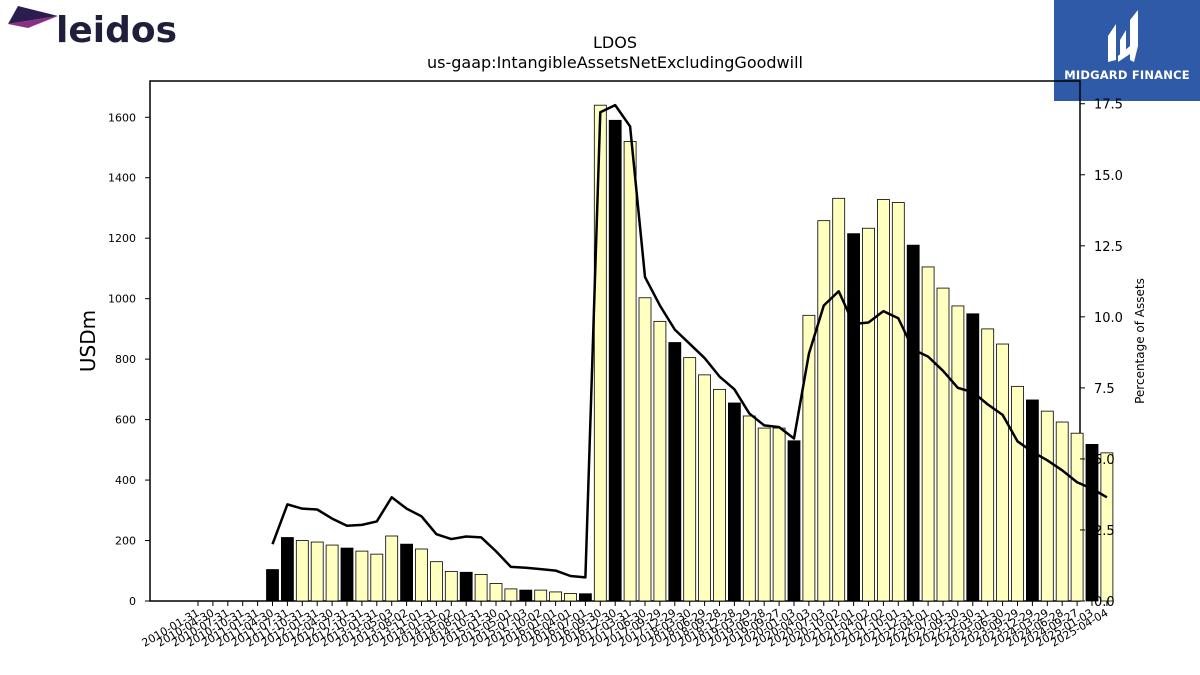 This screenshot has height=675, width=1200. What do you see at coordinates (122, 178) in the screenshot?
I see `y-tick-label: 1400` at bounding box center [122, 178].